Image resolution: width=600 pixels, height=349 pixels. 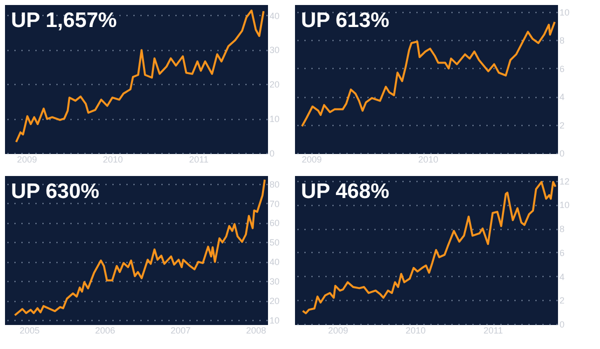 What do you see at coordinates (345, 20) in the screenshot?
I see `chart-title: UP 613%` at bounding box center [345, 20].